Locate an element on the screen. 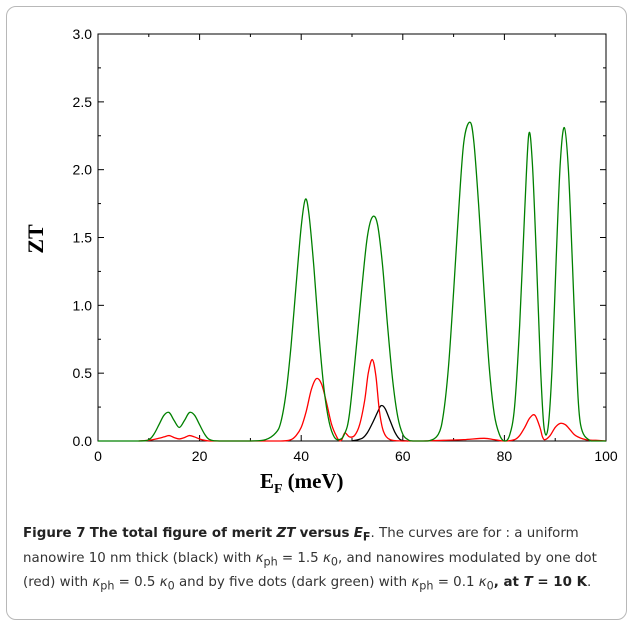 Image resolution: width=633 pixels, height=630 pixels. caption-kappa-2-sub: ph is located at coordinates (107, 587).